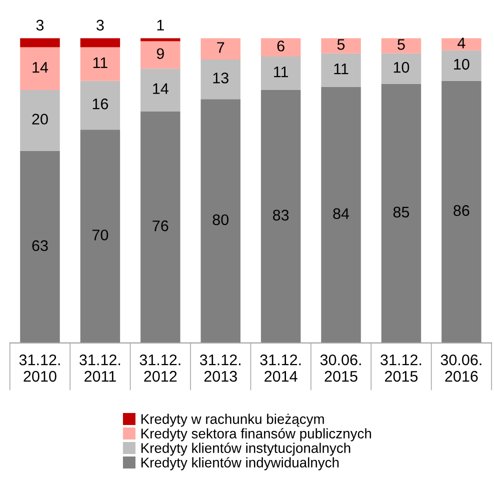 This screenshot has width=494, height=477. I want to click on data-label: 84, so click(341, 214).